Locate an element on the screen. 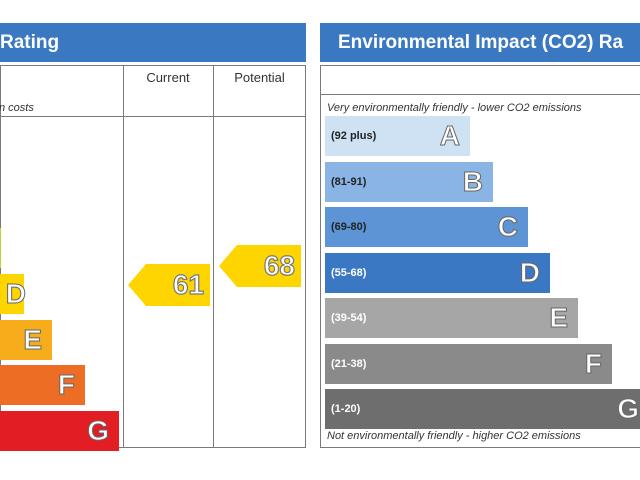  energy-column-header-row is located at coordinates (153, 91).